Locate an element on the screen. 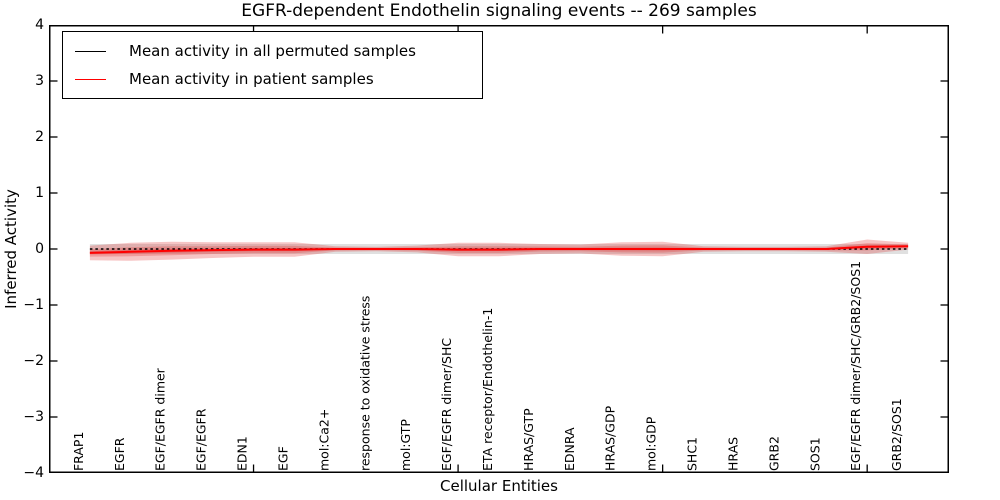 The width and height of the screenshot is (1000, 500). x-category-label: SOS1 is located at coordinates (814, 454).